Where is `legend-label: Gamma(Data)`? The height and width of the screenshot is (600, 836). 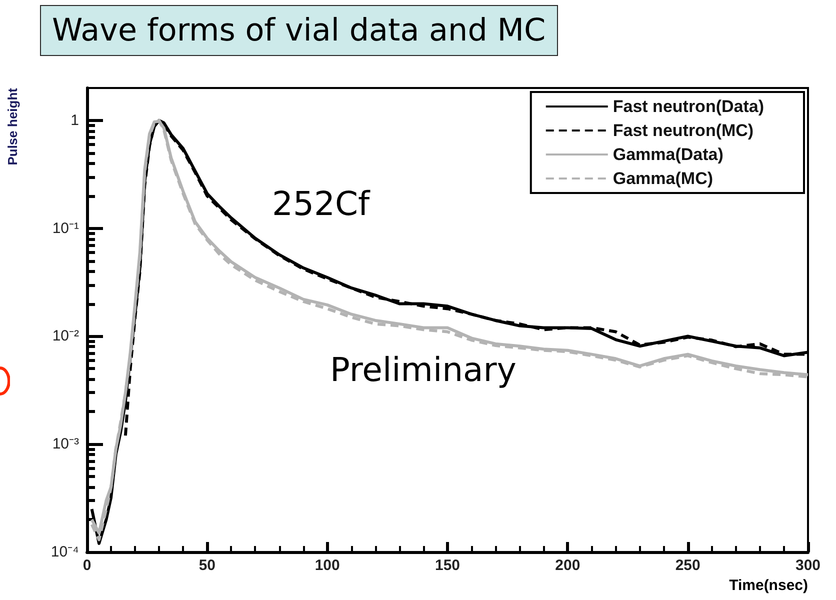 legend-label: Gamma(Data) is located at coordinates (668, 154).